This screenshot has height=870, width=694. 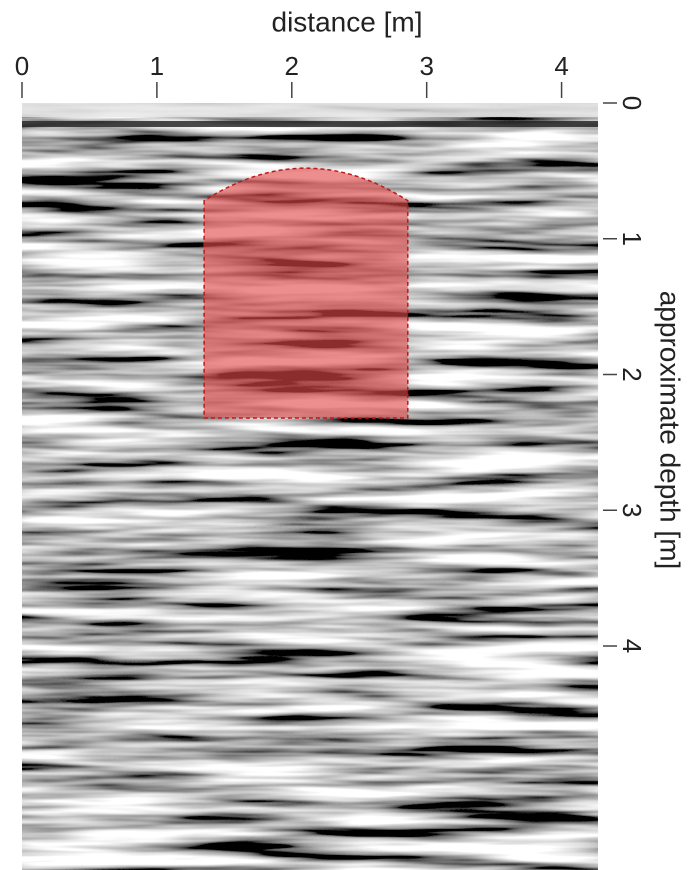 I want to click on x-tick-label: 3, so click(x=426, y=66).